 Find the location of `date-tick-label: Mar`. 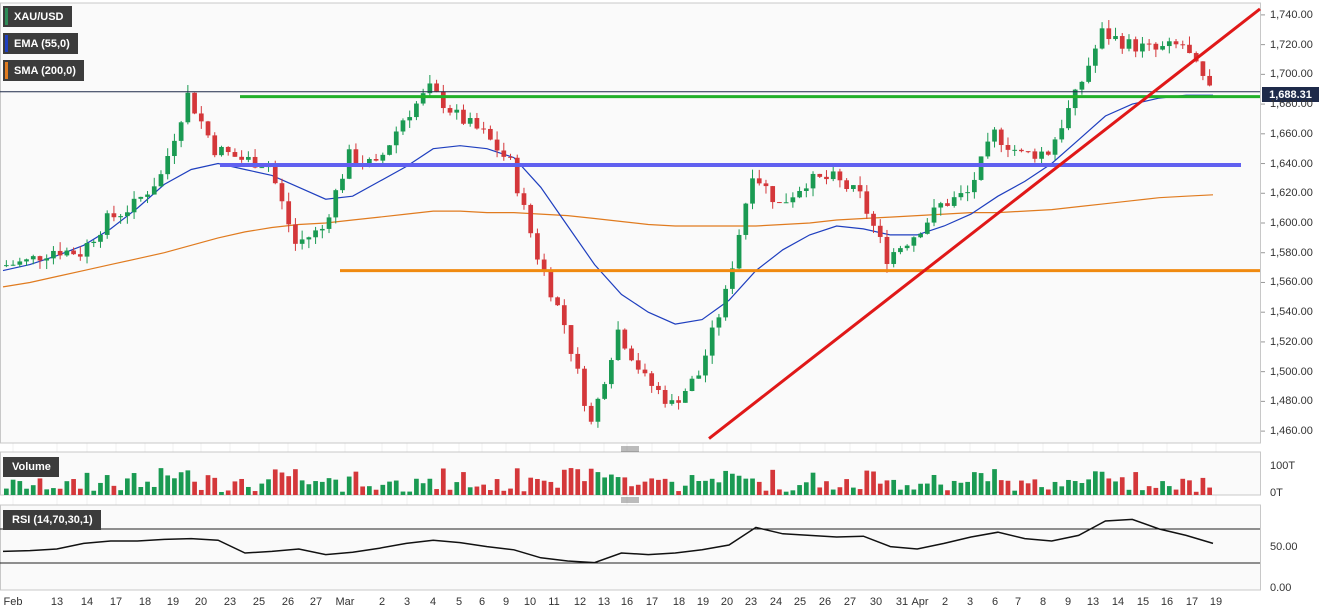

date-tick-label: Mar is located at coordinates (345, 602).